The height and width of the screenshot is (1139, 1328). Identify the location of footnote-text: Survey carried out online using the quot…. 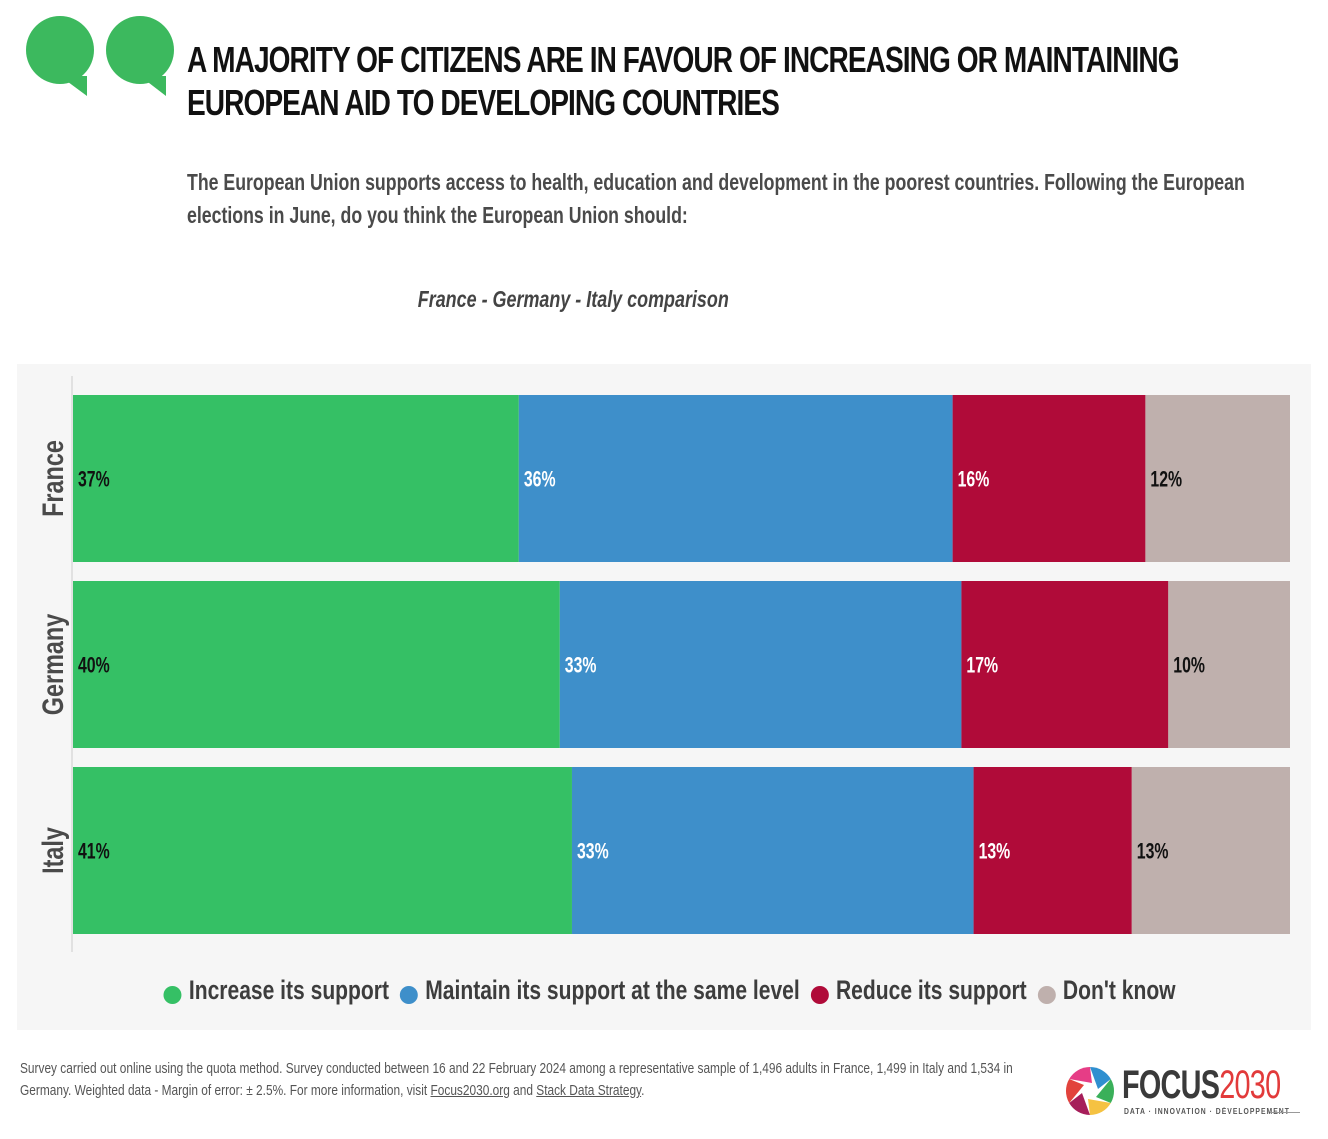
(516, 1080).